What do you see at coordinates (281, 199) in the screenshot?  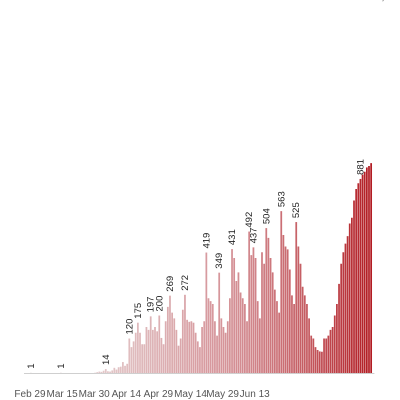 I see `data-label: 563` at bounding box center [281, 199].